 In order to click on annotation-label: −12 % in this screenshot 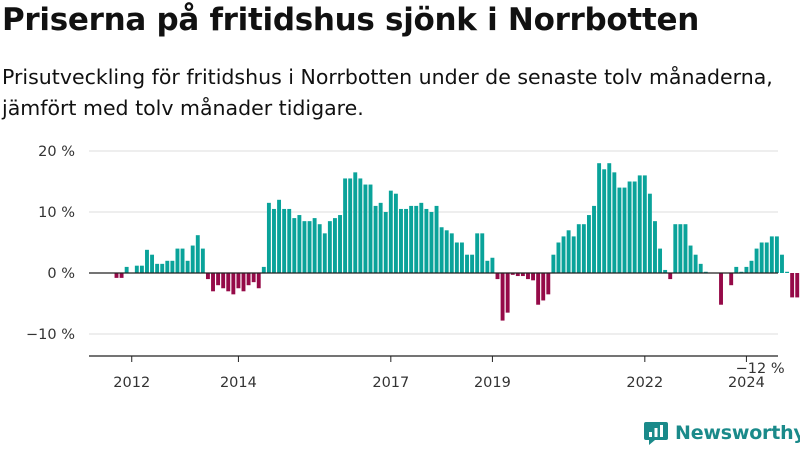, I will do `click(760, 369)`.